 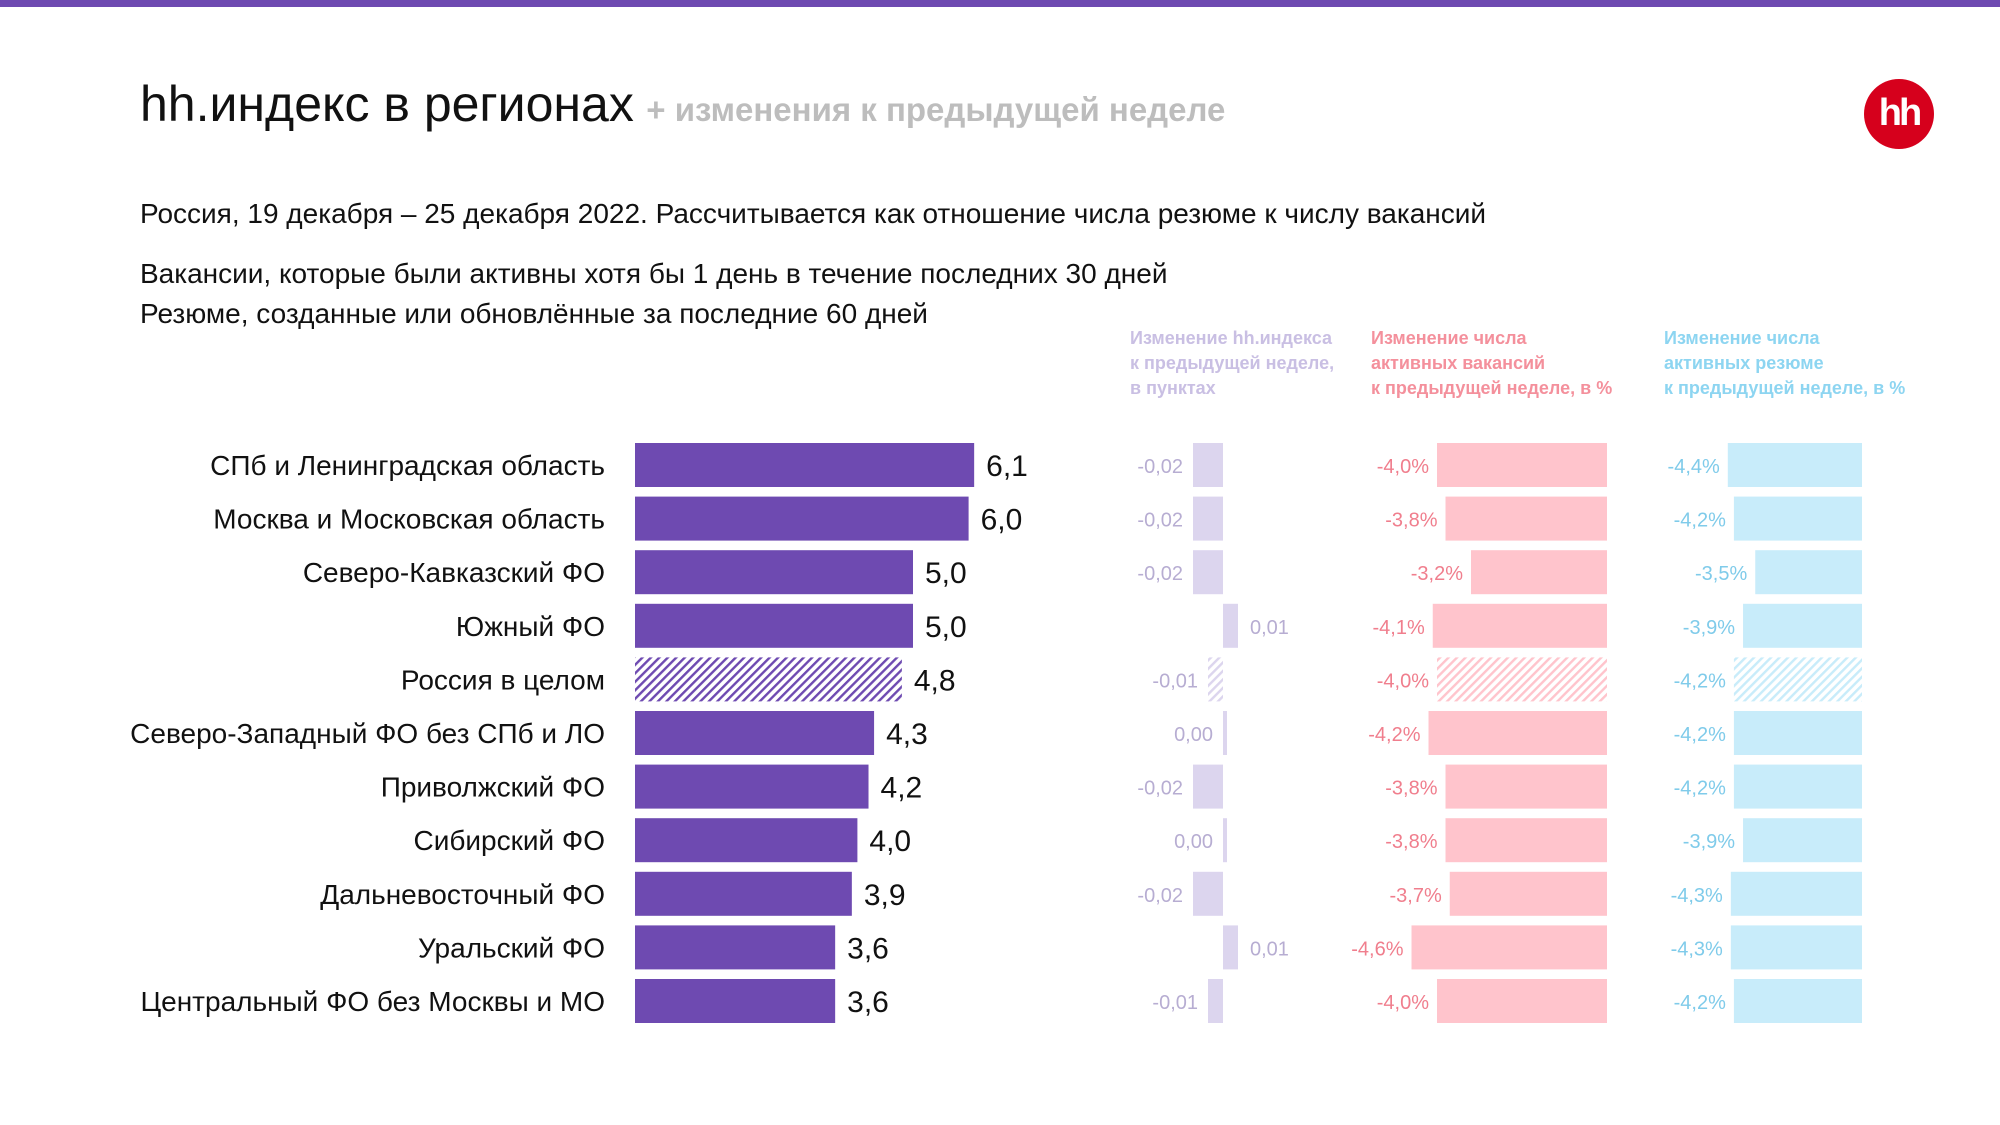 What do you see at coordinates (454, 572) in the screenshot?
I see `category-label: Северо-Кавказский ФО` at bounding box center [454, 572].